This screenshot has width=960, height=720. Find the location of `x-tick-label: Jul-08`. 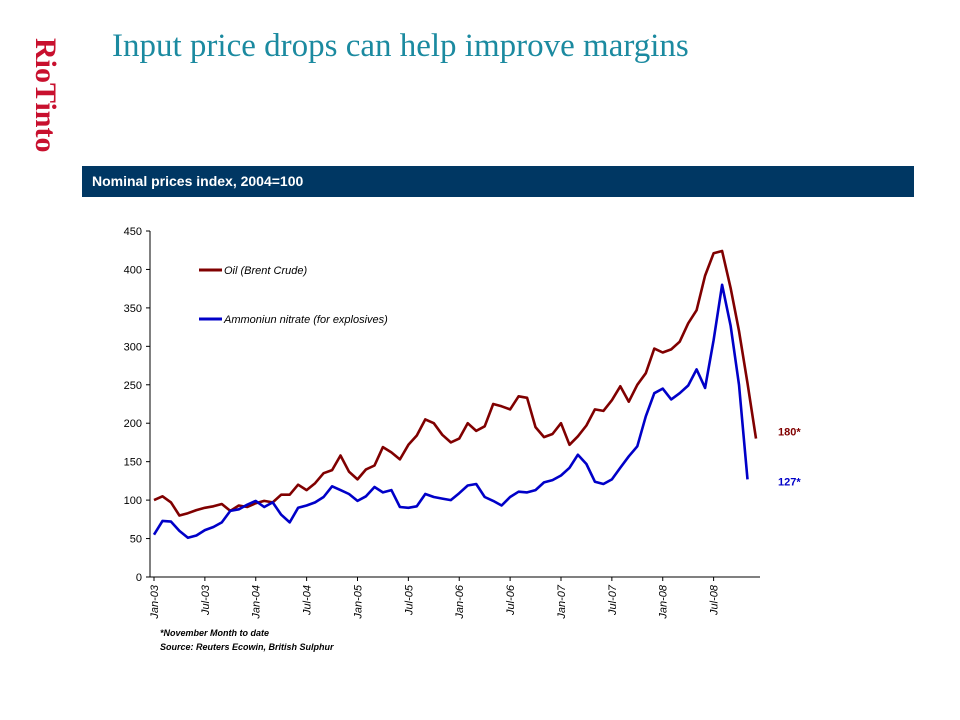

x-tick-label: Jul-08 is located at coordinates (715, 600).